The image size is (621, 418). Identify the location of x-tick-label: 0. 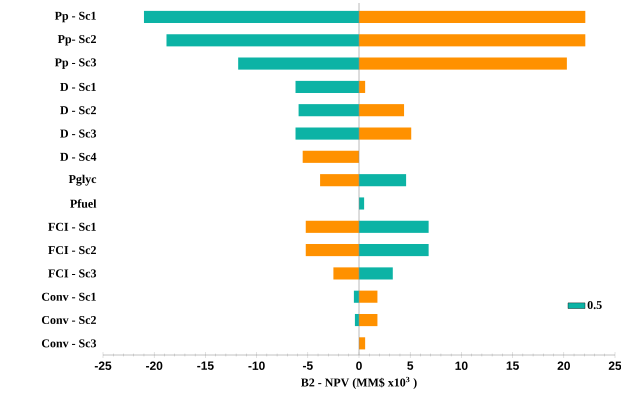
(359, 366).